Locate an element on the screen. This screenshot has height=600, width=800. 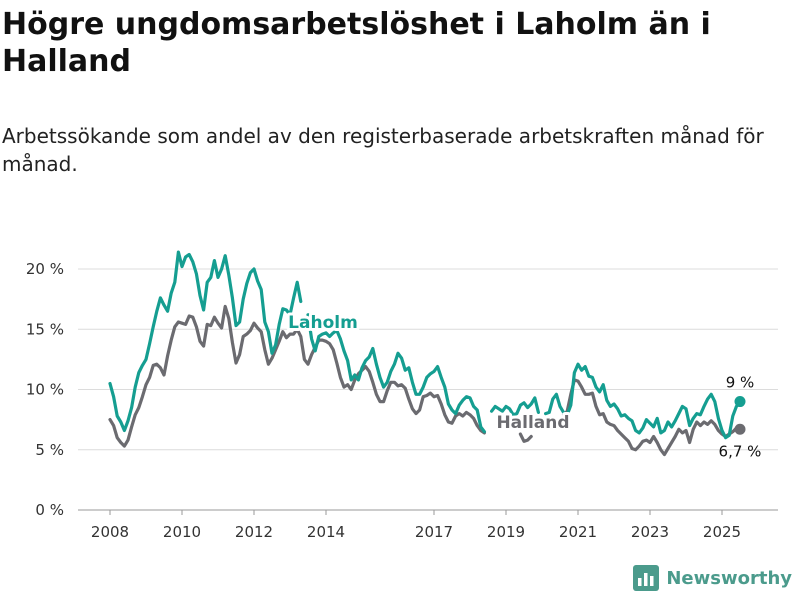
y-tick-label: 10 % is located at coordinates (45, 390).